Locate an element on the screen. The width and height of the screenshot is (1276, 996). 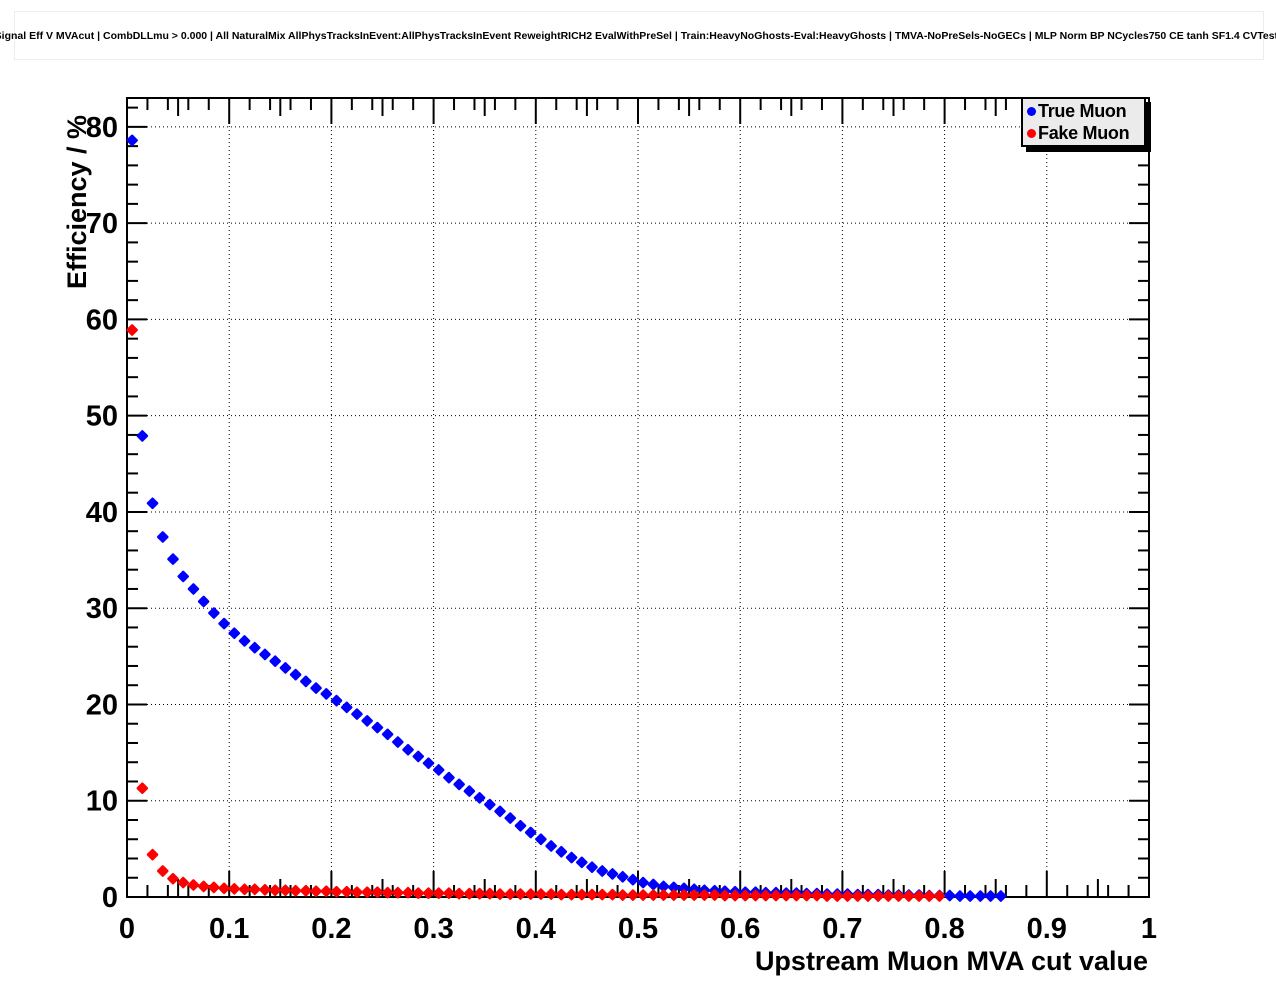
x-tick-label: 0.9 is located at coordinates (1047, 929).